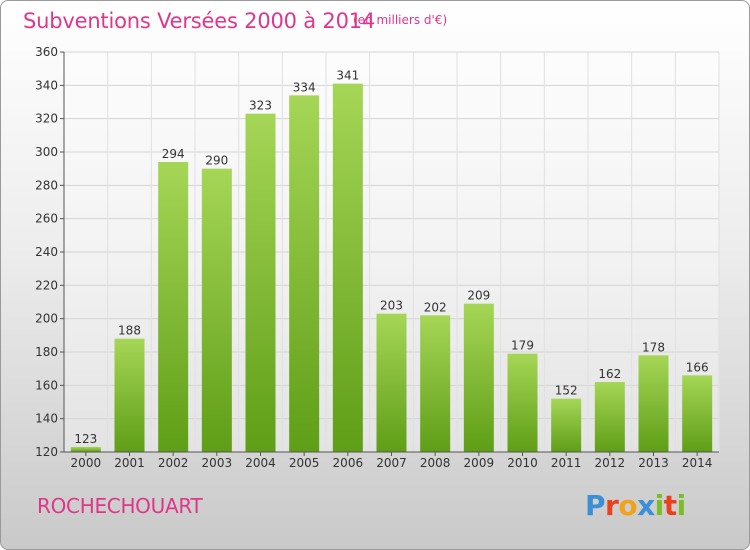  I want to click on y-tick-label: 120, so click(46, 452).